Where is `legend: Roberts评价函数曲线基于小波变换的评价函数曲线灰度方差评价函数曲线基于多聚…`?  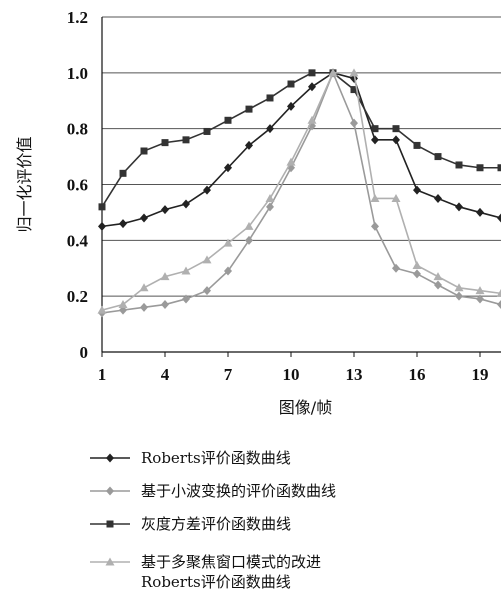
legend: Roberts评价函数曲线基于小波变换的评价函数曲线灰度方差评价函数曲线基于多聚… is located at coordinates (213, 520).